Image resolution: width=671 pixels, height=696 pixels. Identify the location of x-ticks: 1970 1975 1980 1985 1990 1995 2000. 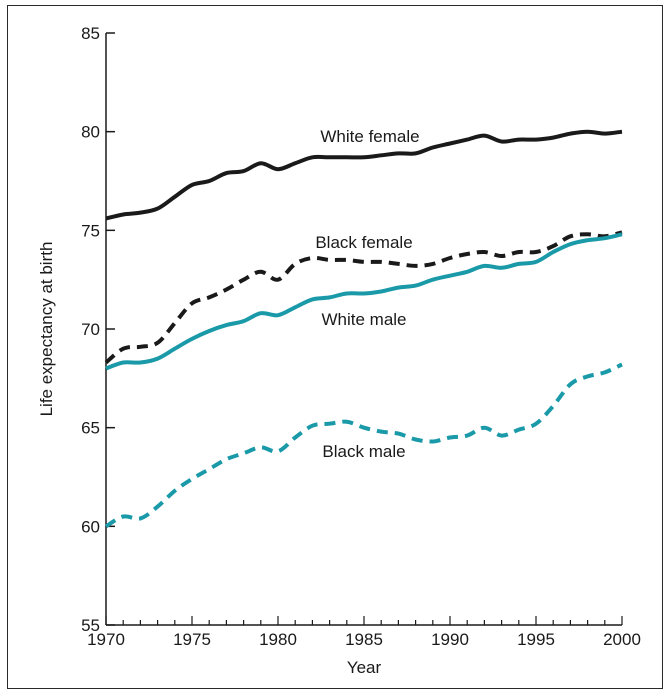
(364, 632).